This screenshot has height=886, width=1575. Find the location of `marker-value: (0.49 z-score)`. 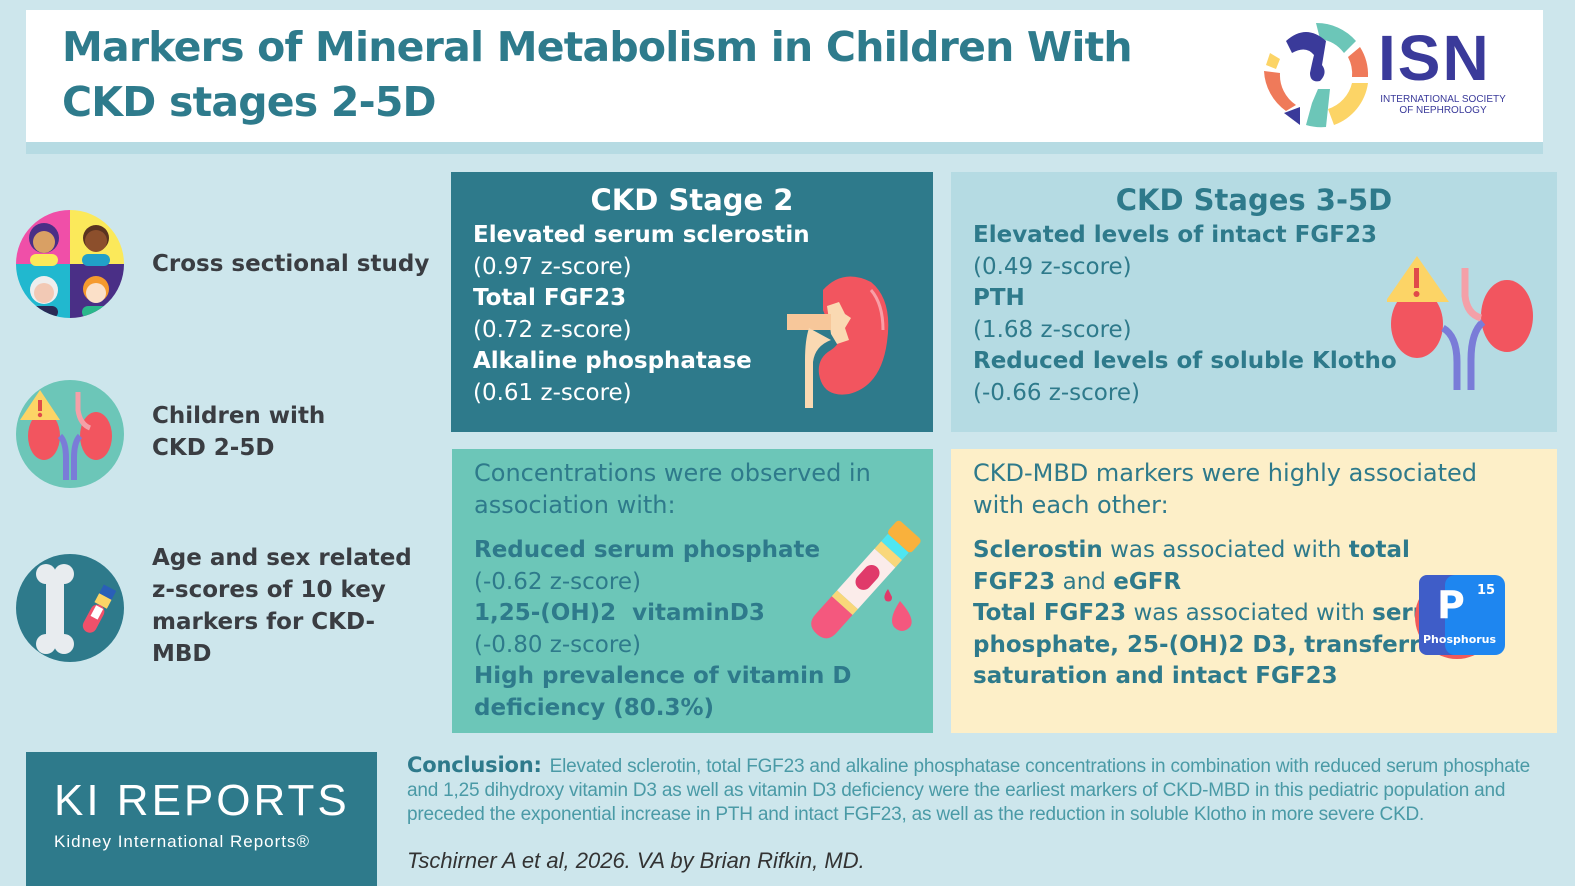

marker-value: (0.49 z-score) is located at coordinates (1052, 266).